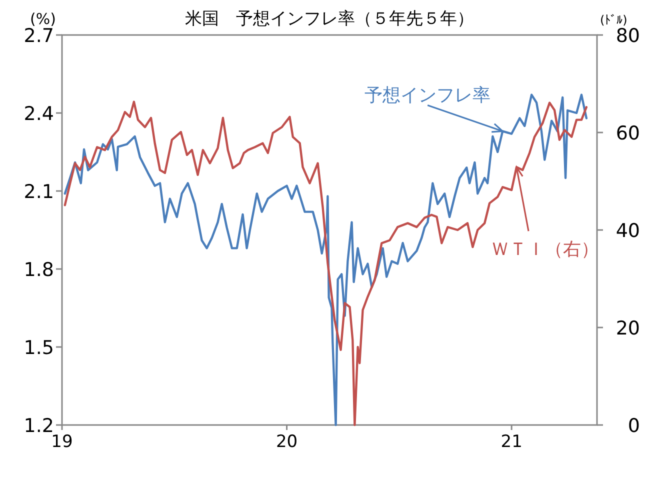 The width and height of the screenshot is (650, 498). Describe the element at coordinates (39, 426) in the screenshot. I see `y-tick-label: 1.2` at that location.